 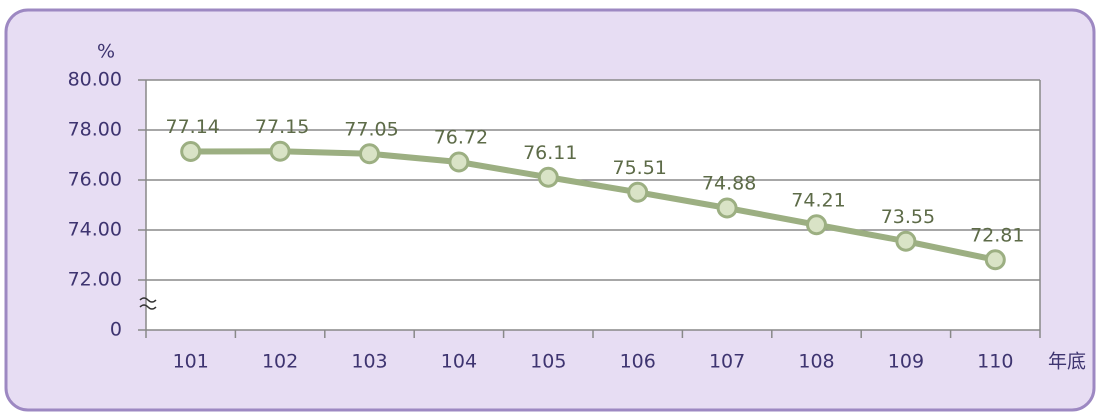 What do you see at coordinates (816, 362) in the screenshot?
I see `x-tick-label: 108` at bounding box center [816, 362].